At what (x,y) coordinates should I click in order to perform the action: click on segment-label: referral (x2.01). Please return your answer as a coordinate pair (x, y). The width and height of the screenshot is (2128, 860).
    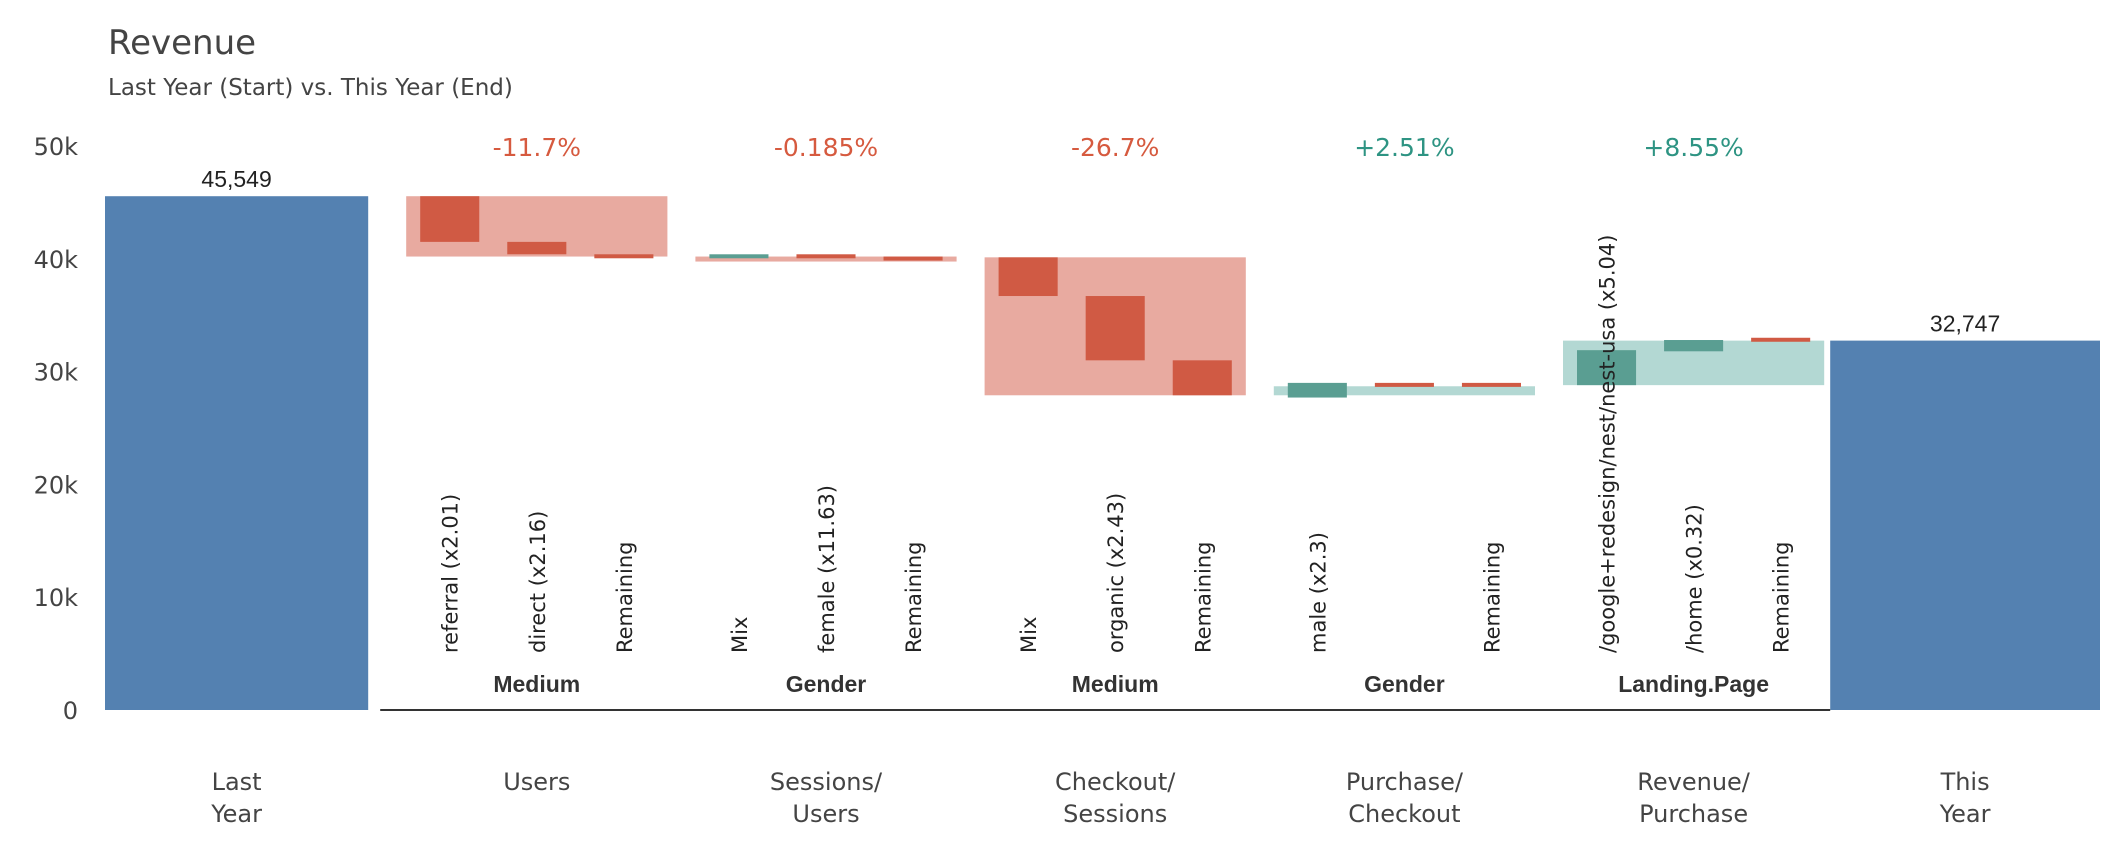
    Looking at the image, I should click on (451, 573).